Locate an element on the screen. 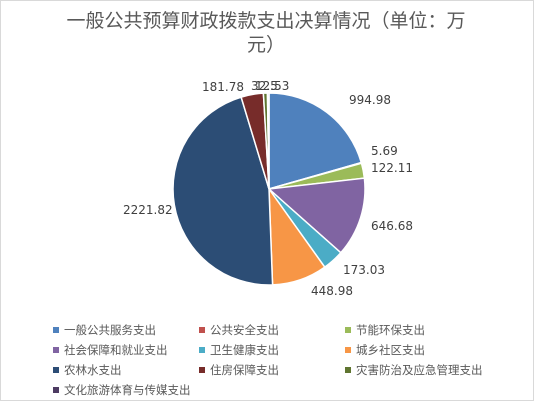  data-label-1: 5.69 is located at coordinates (384, 151).